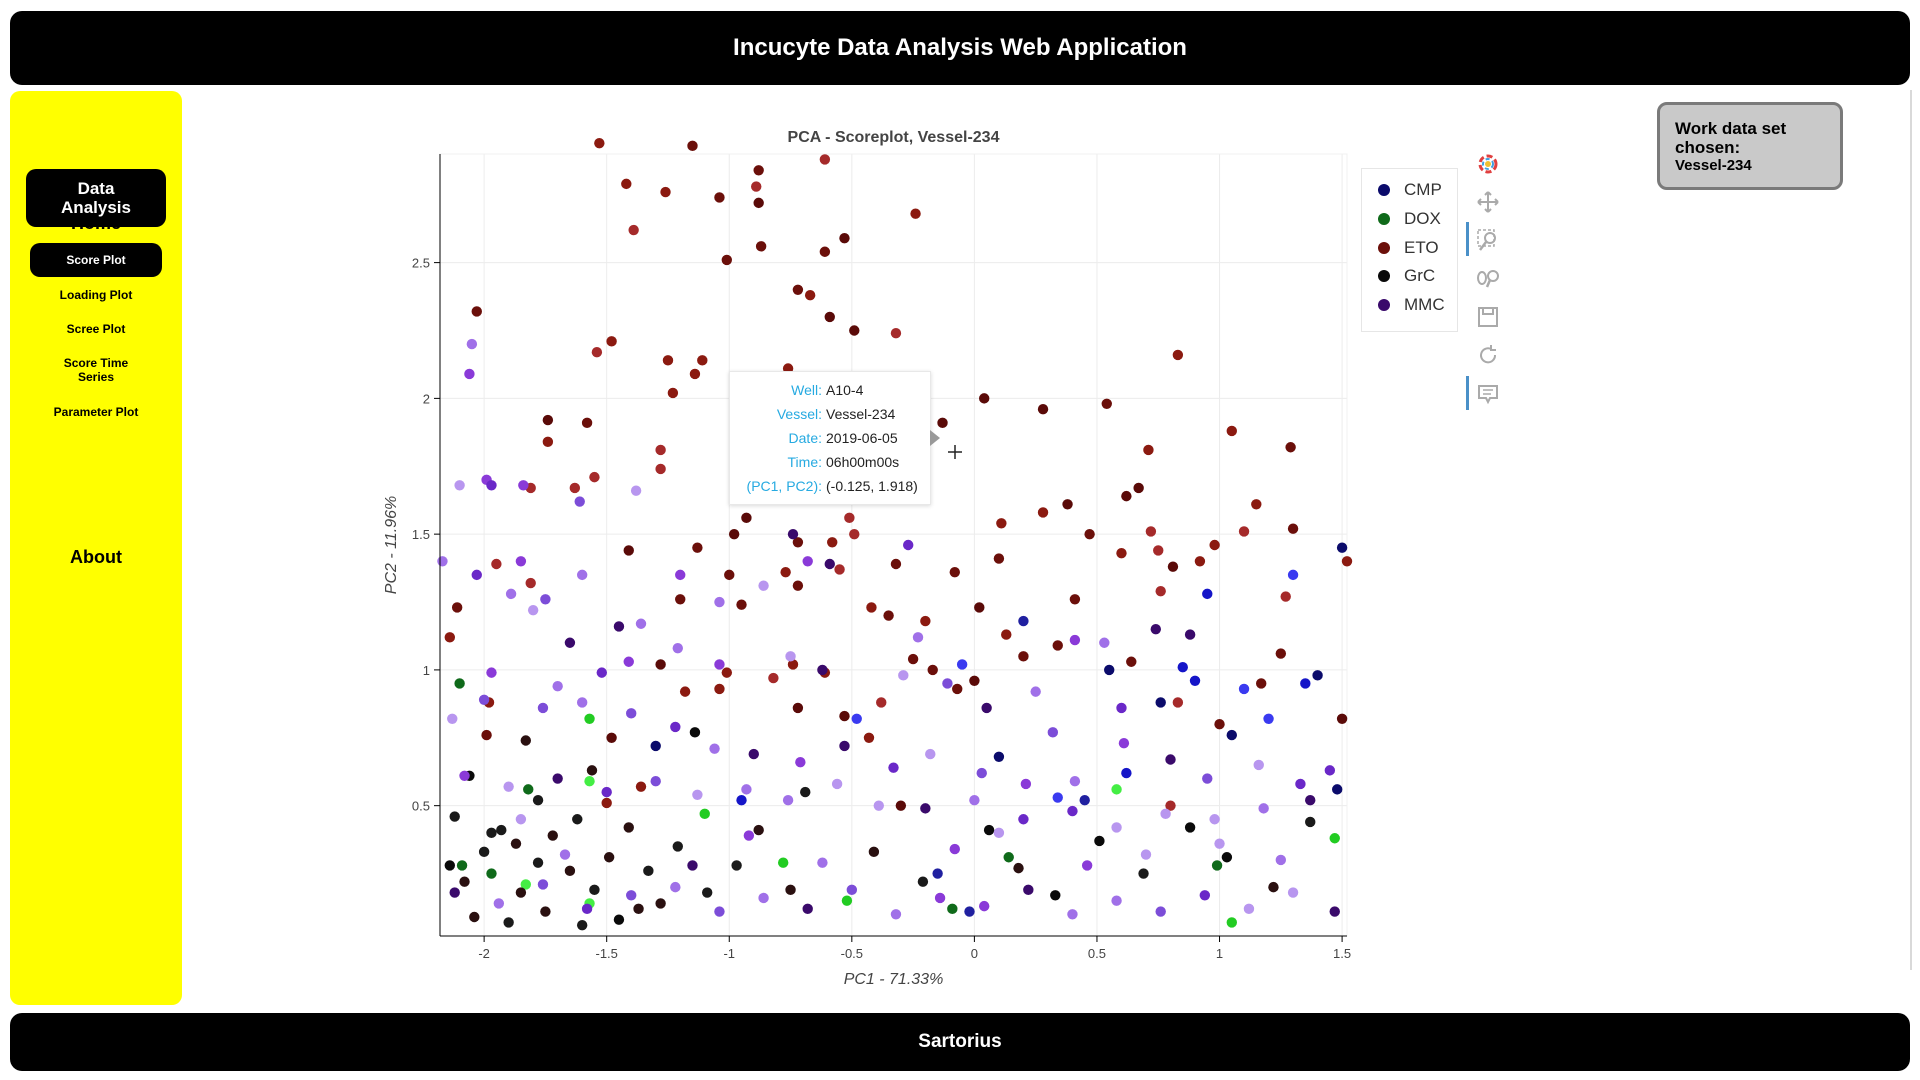 The image size is (1920, 1080). I want to click on save-icon, so click(1488, 317).